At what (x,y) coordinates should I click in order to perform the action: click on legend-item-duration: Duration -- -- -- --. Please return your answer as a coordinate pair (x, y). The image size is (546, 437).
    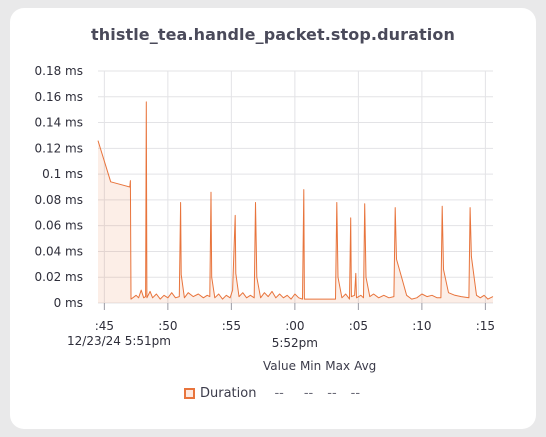
    Looking at the image, I should click on (272, 393).